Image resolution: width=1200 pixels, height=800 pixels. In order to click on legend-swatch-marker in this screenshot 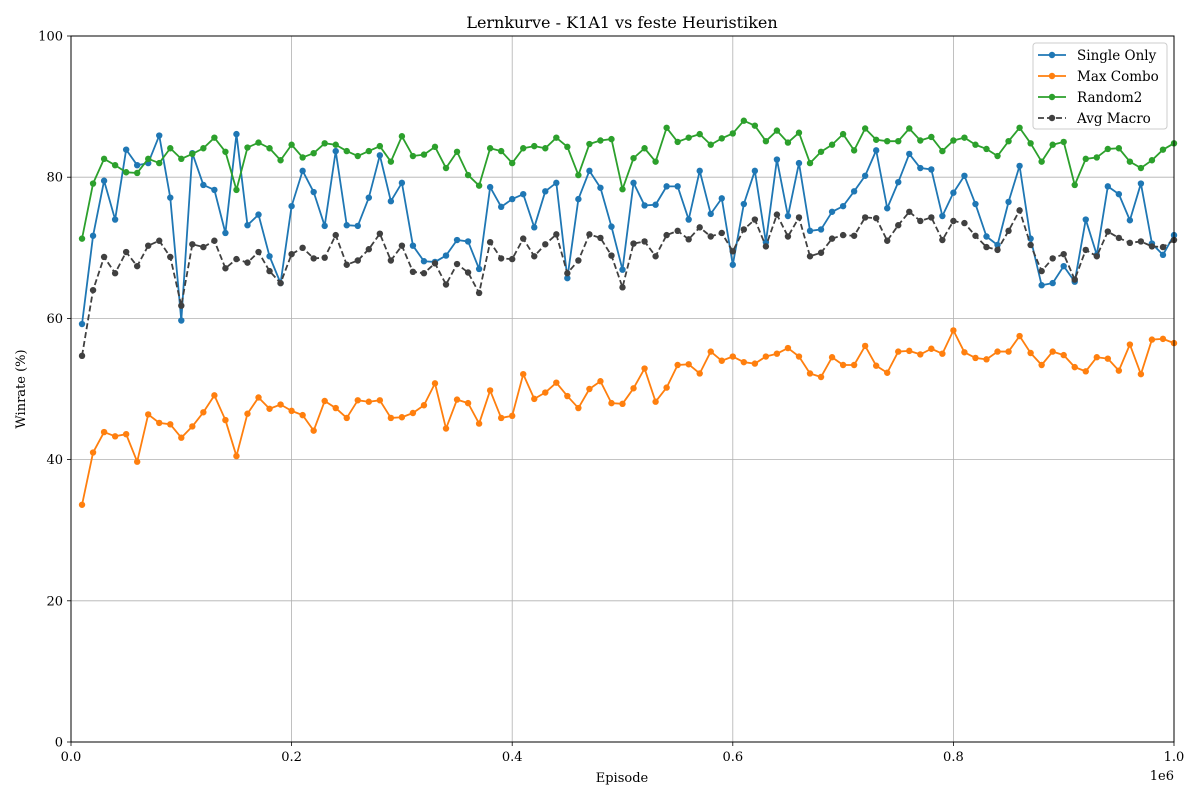, I will do `click(1052, 55)`.